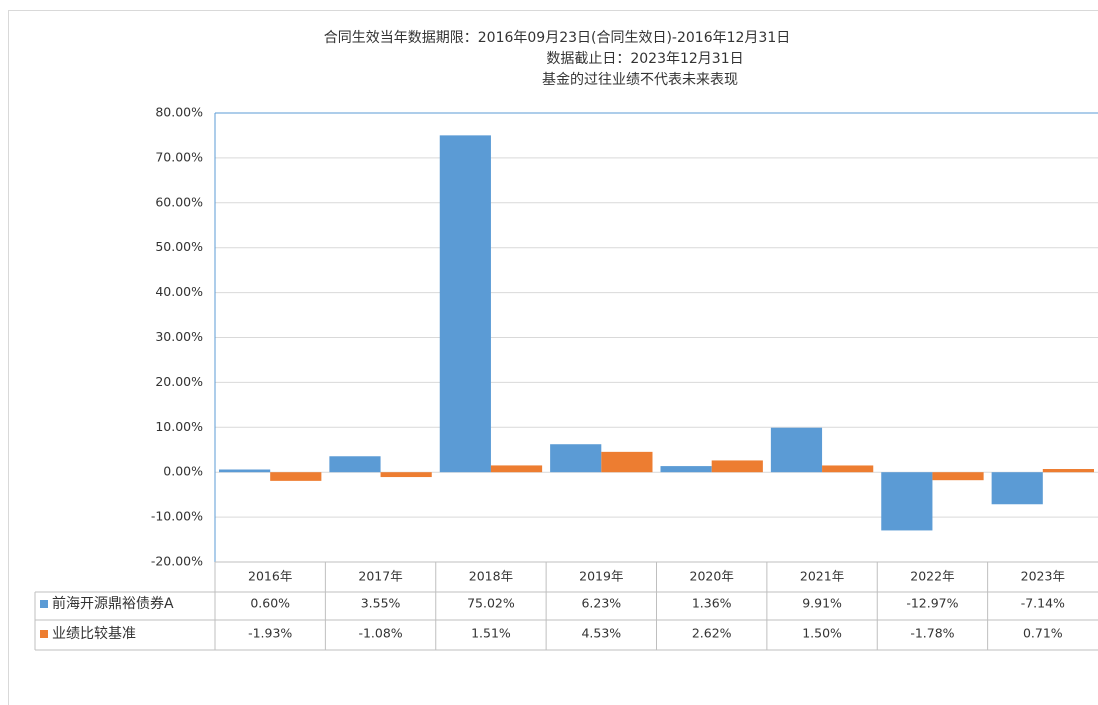 Image resolution: width=1098 pixels, height=705 pixels. I want to click on legend-label: 前海开源鼎裕债券A, so click(113, 603).